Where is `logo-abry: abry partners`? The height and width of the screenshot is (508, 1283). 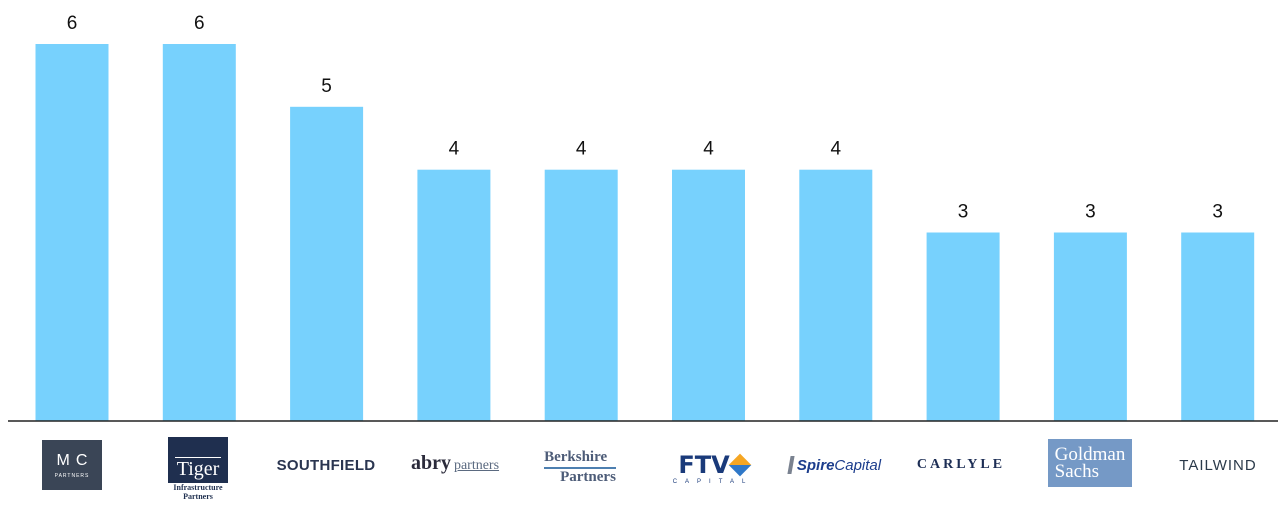
logo-abry: abry partners is located at coordinates (455, 469).